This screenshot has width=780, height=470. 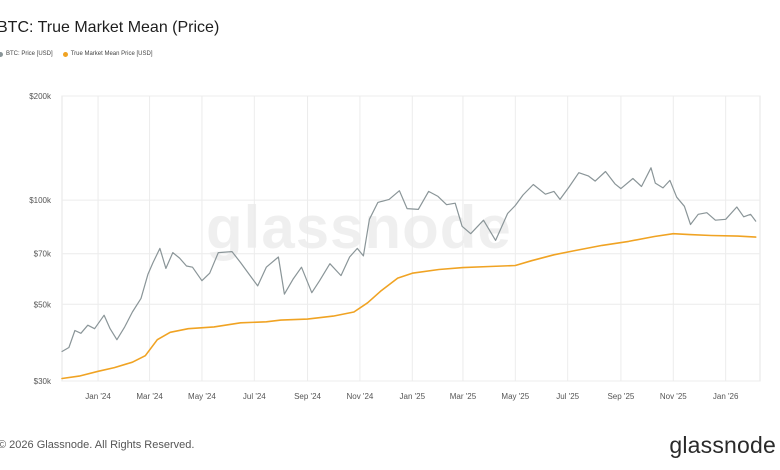 I want to click on legend-dot-tmm-icon, so click(x=65, y=54).